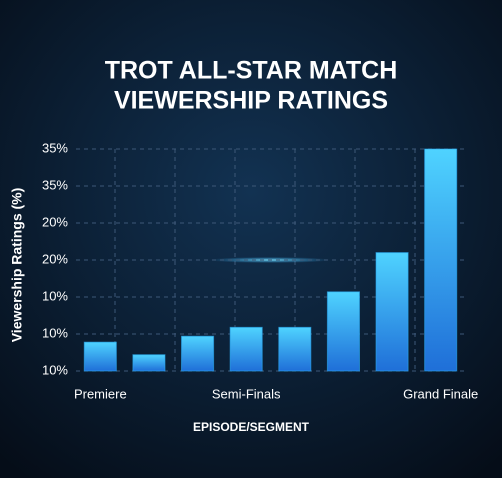 The image size is (502, 478). Describe the element at coordinates (440, 393) in the screenshot. I see `x-tick-label: Grand Finale` at that location.